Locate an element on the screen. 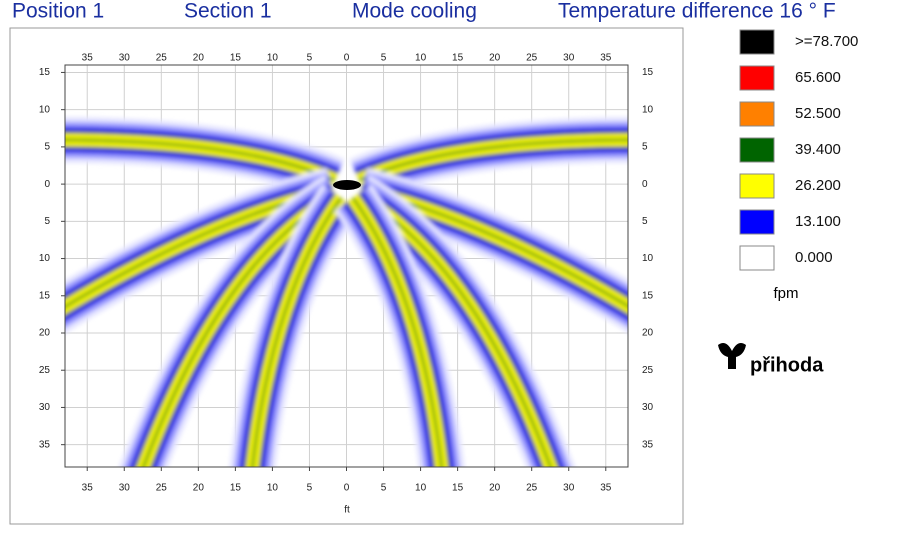 The image size is (900, 537). header-temp: Temperature difference 16 ° F is located at coordinates (697, 11).